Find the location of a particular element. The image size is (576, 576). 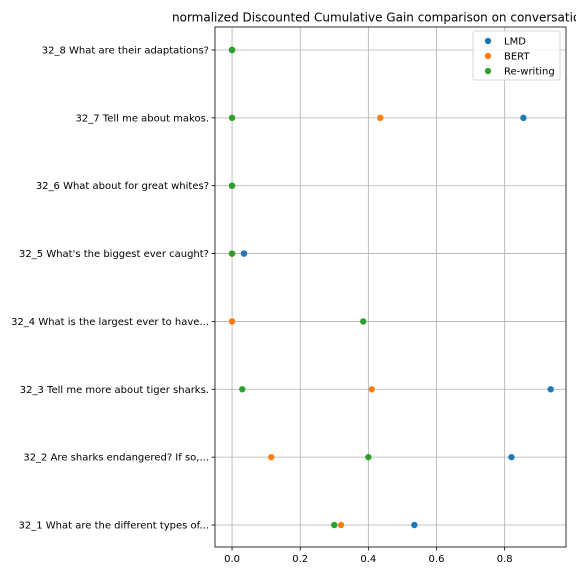

y-tick-label: 32_3 Tell me more about tiger sharks. is located at coordinates (114, 390).